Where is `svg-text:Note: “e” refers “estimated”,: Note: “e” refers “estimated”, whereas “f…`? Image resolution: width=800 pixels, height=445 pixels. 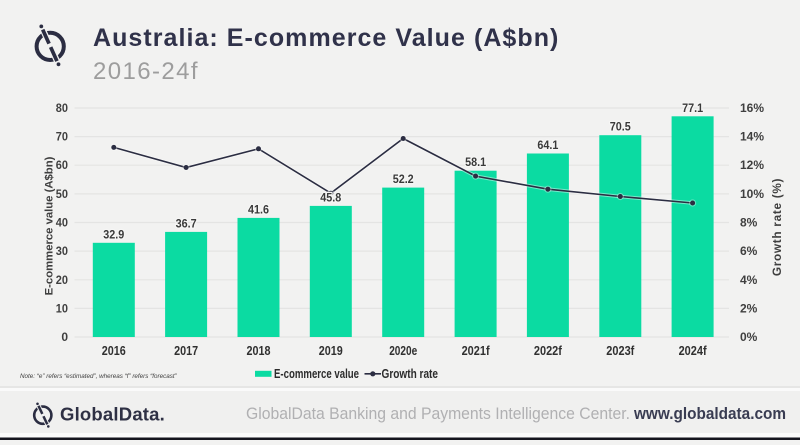
svg-text:Note: “e” refers “estimated”,: Note: “e” refers “estimated”, whereas “f… is located at coordinates (99, 376).